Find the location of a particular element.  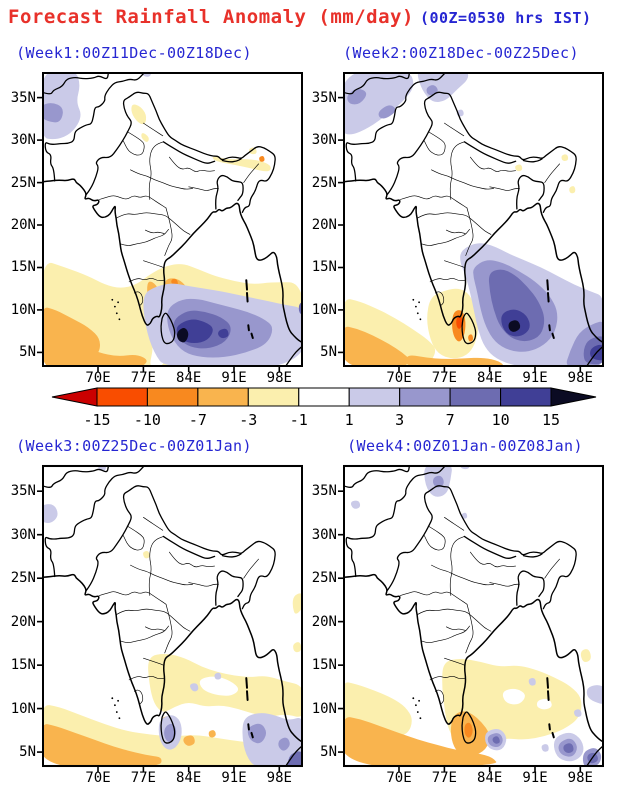

colorbar-scale: -15 -10 -7 -3 -1 1 3 7 10 15 is located at coordinates (324, 408).